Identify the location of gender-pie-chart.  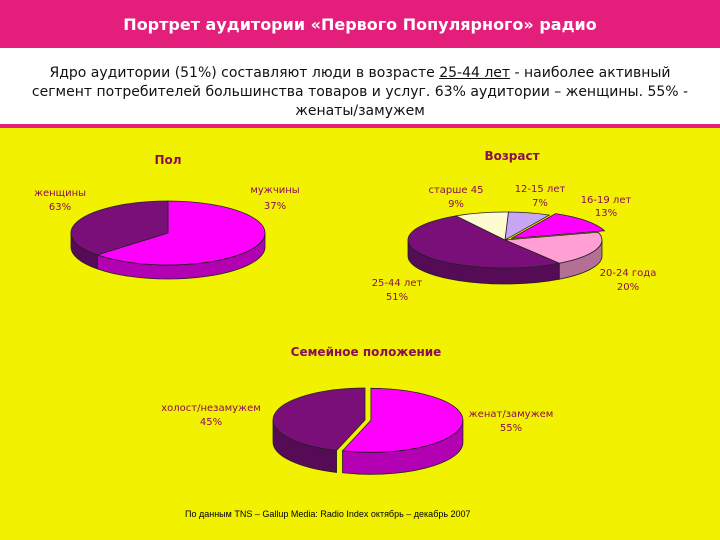
(168, 240).